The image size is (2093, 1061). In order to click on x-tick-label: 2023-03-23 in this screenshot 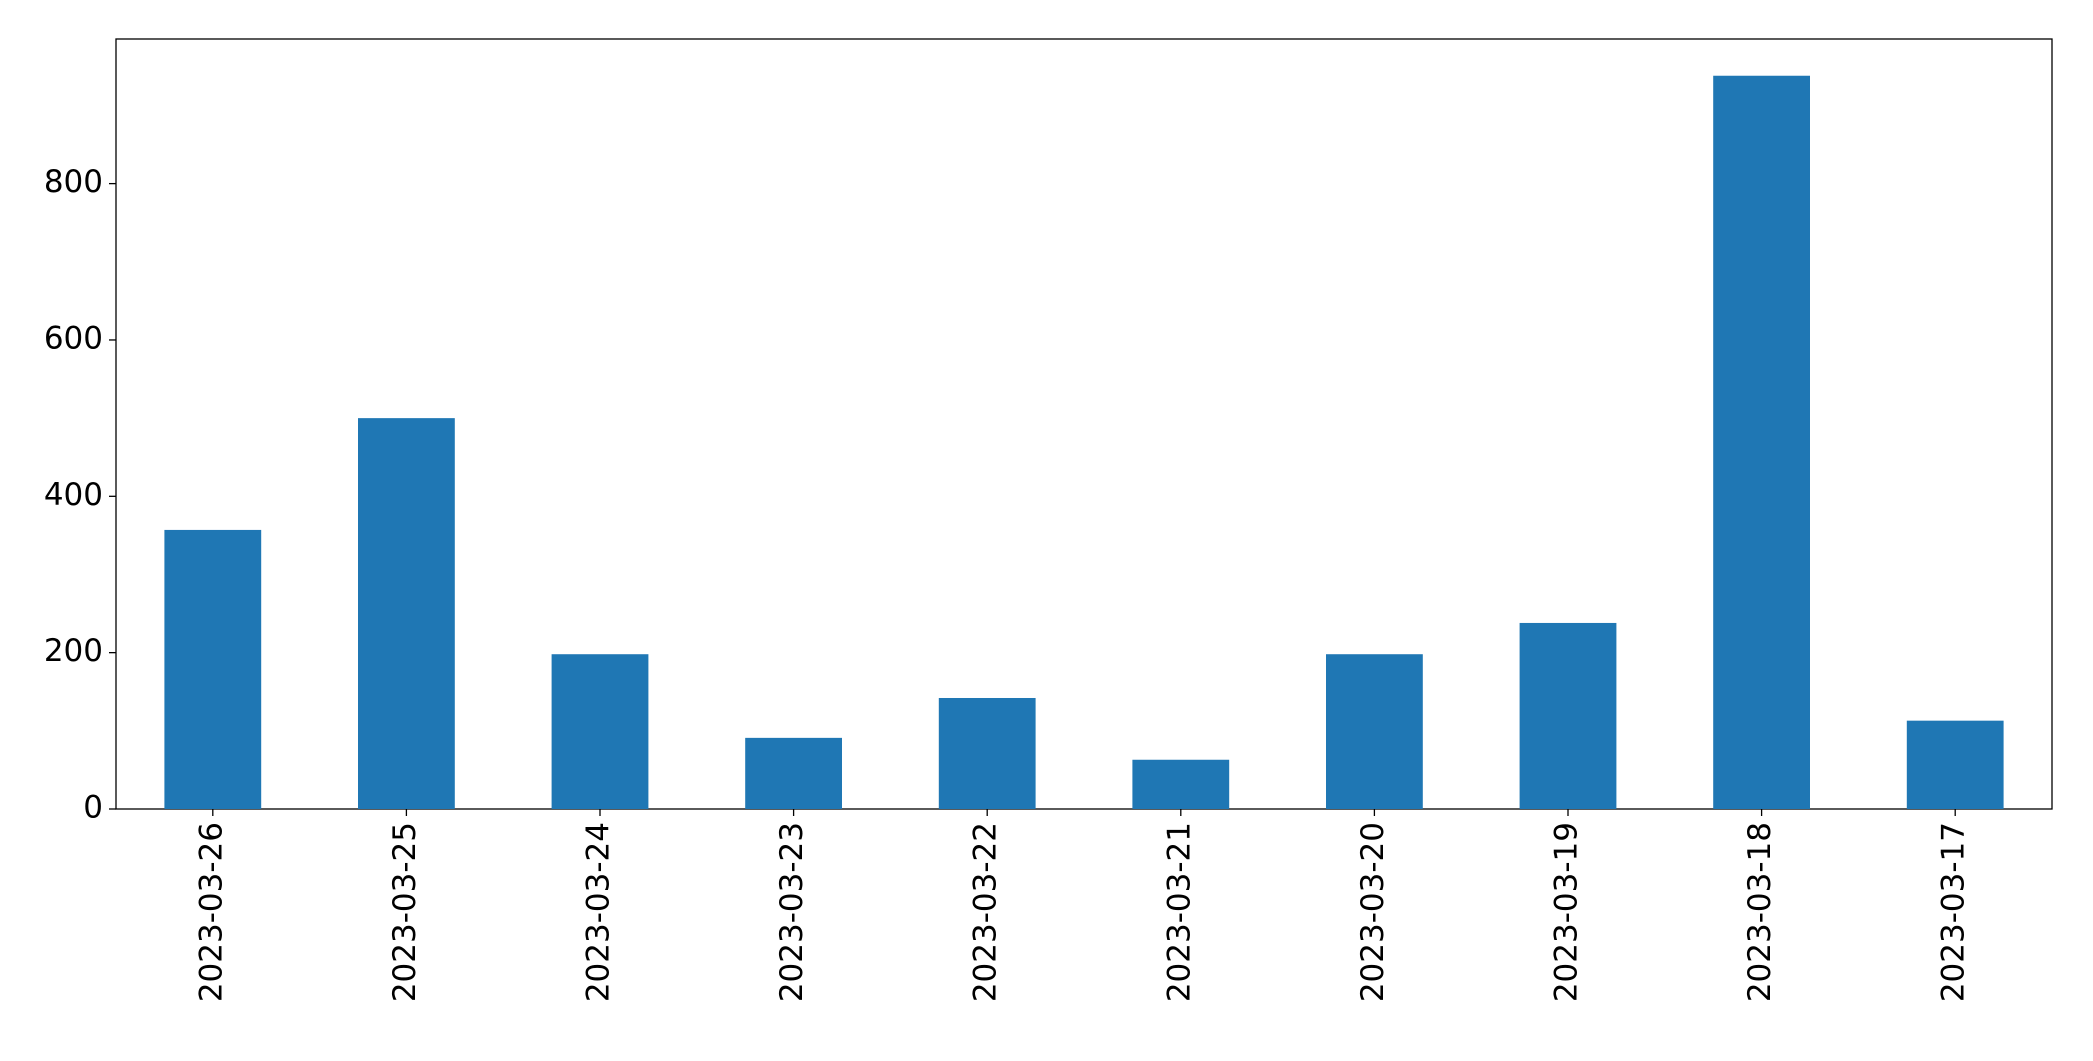, I will do `click(792, 912)`.